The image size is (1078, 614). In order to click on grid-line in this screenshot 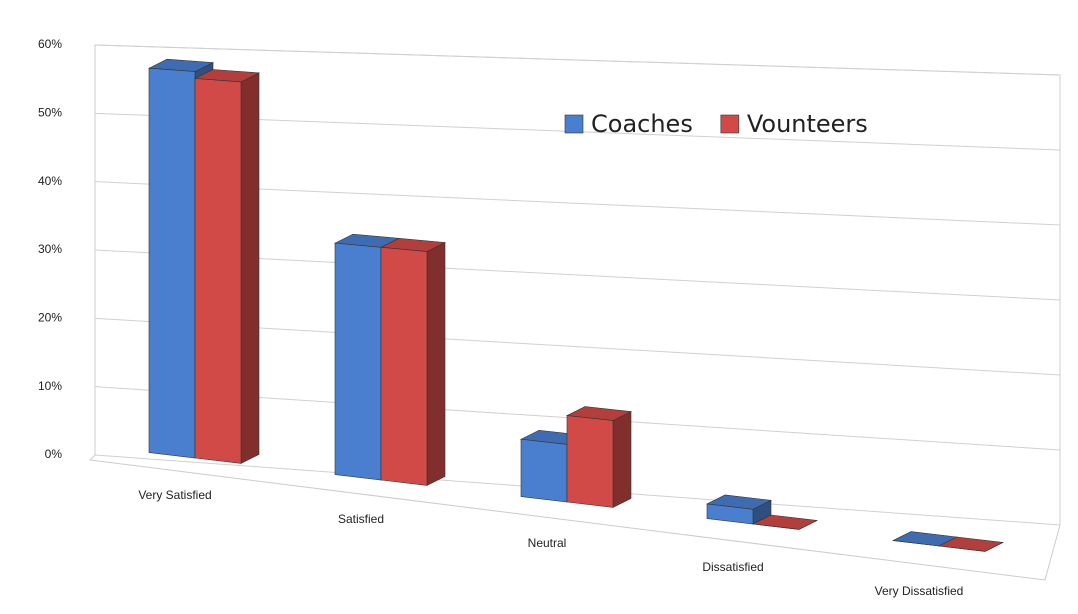, I will do `click(577, 60)`.